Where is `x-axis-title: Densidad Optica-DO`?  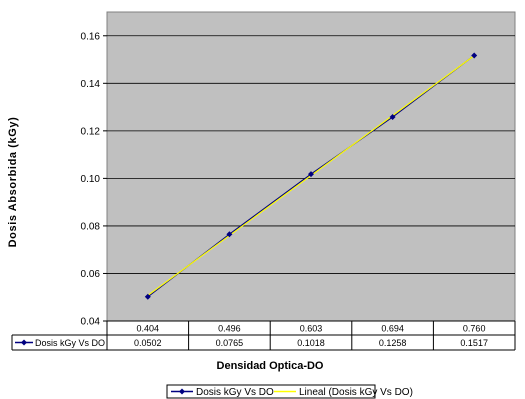
x-axis-title: Densidad Optica-DO is located at coordinates (270, 366).